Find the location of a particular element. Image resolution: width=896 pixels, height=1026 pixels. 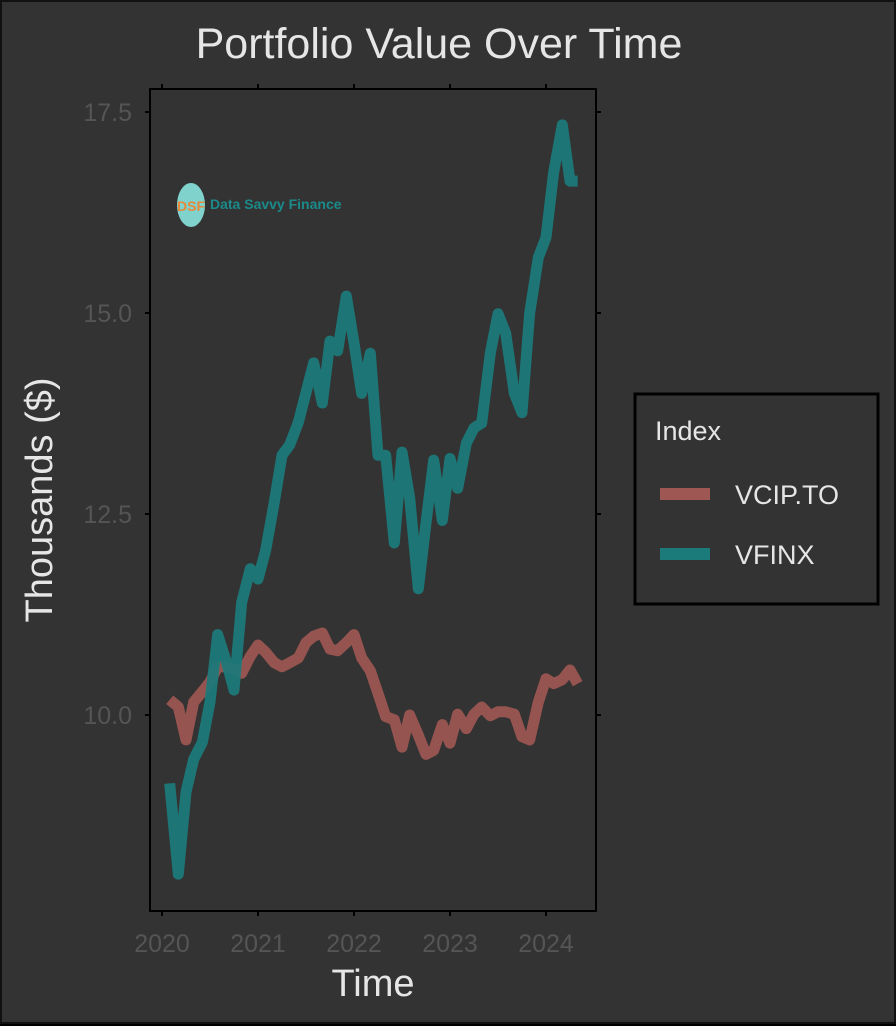

y-axis-title: Thousands ($) is located at coordinates (40, 499).